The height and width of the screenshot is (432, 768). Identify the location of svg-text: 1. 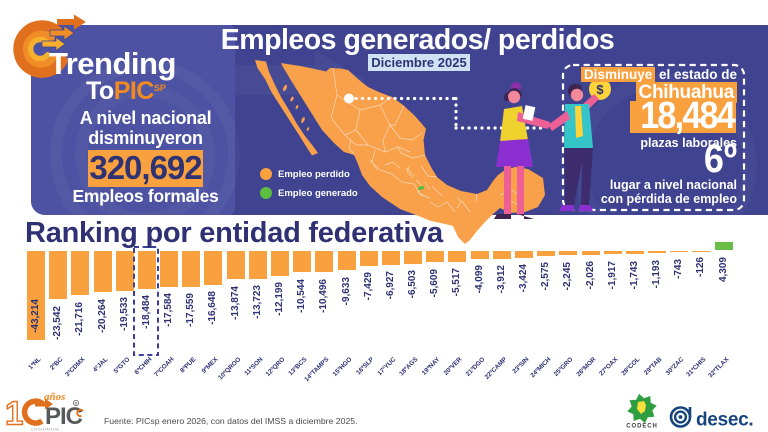
(14, 413).